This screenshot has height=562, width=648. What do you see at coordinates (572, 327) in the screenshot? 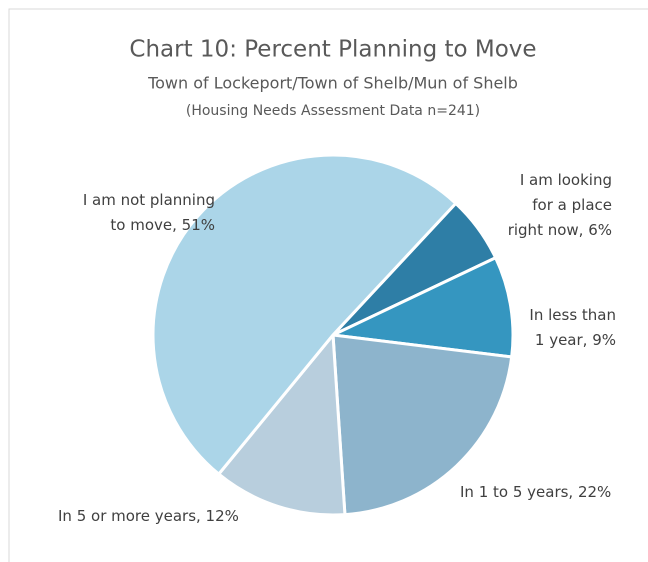
I see `data-label: In less than 1 year, 9%` at bounding box center [572, 327].